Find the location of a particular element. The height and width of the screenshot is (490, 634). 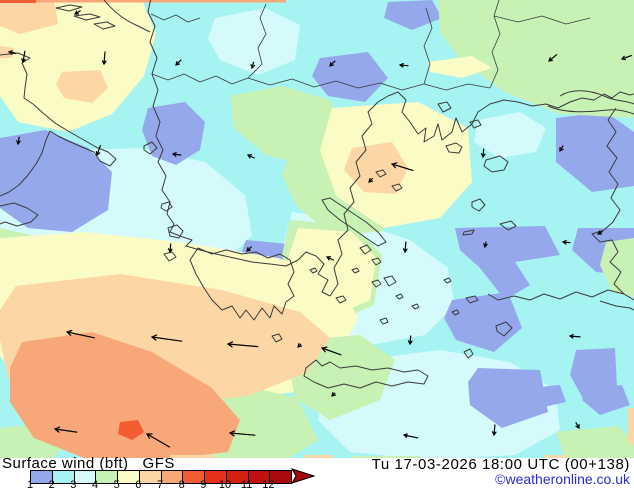

legend-ticks: 1 2 3 4 5 6 7 8 9 10 11 12 is located at coordinates (317, 484).